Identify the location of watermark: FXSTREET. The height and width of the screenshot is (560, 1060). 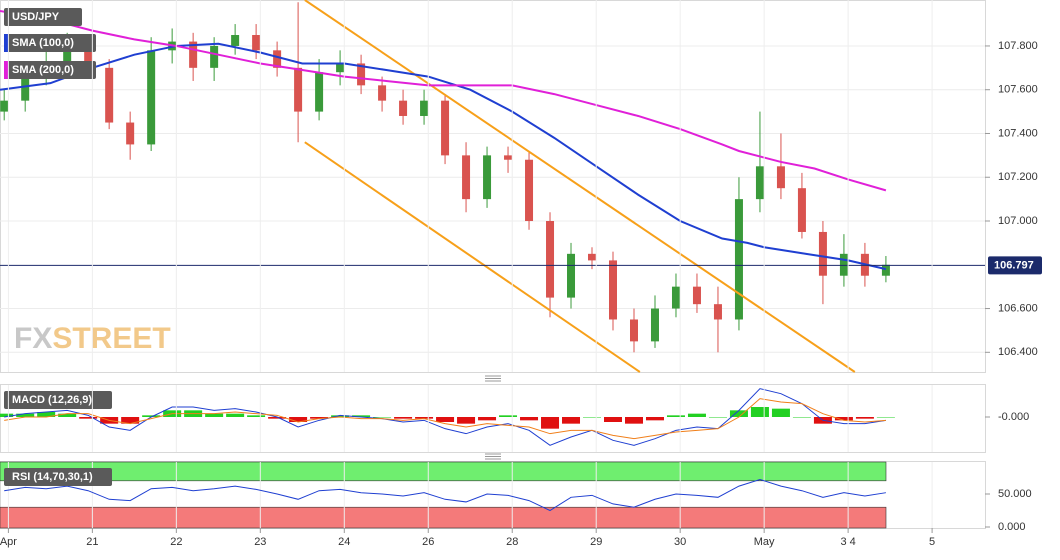
(92, 338).